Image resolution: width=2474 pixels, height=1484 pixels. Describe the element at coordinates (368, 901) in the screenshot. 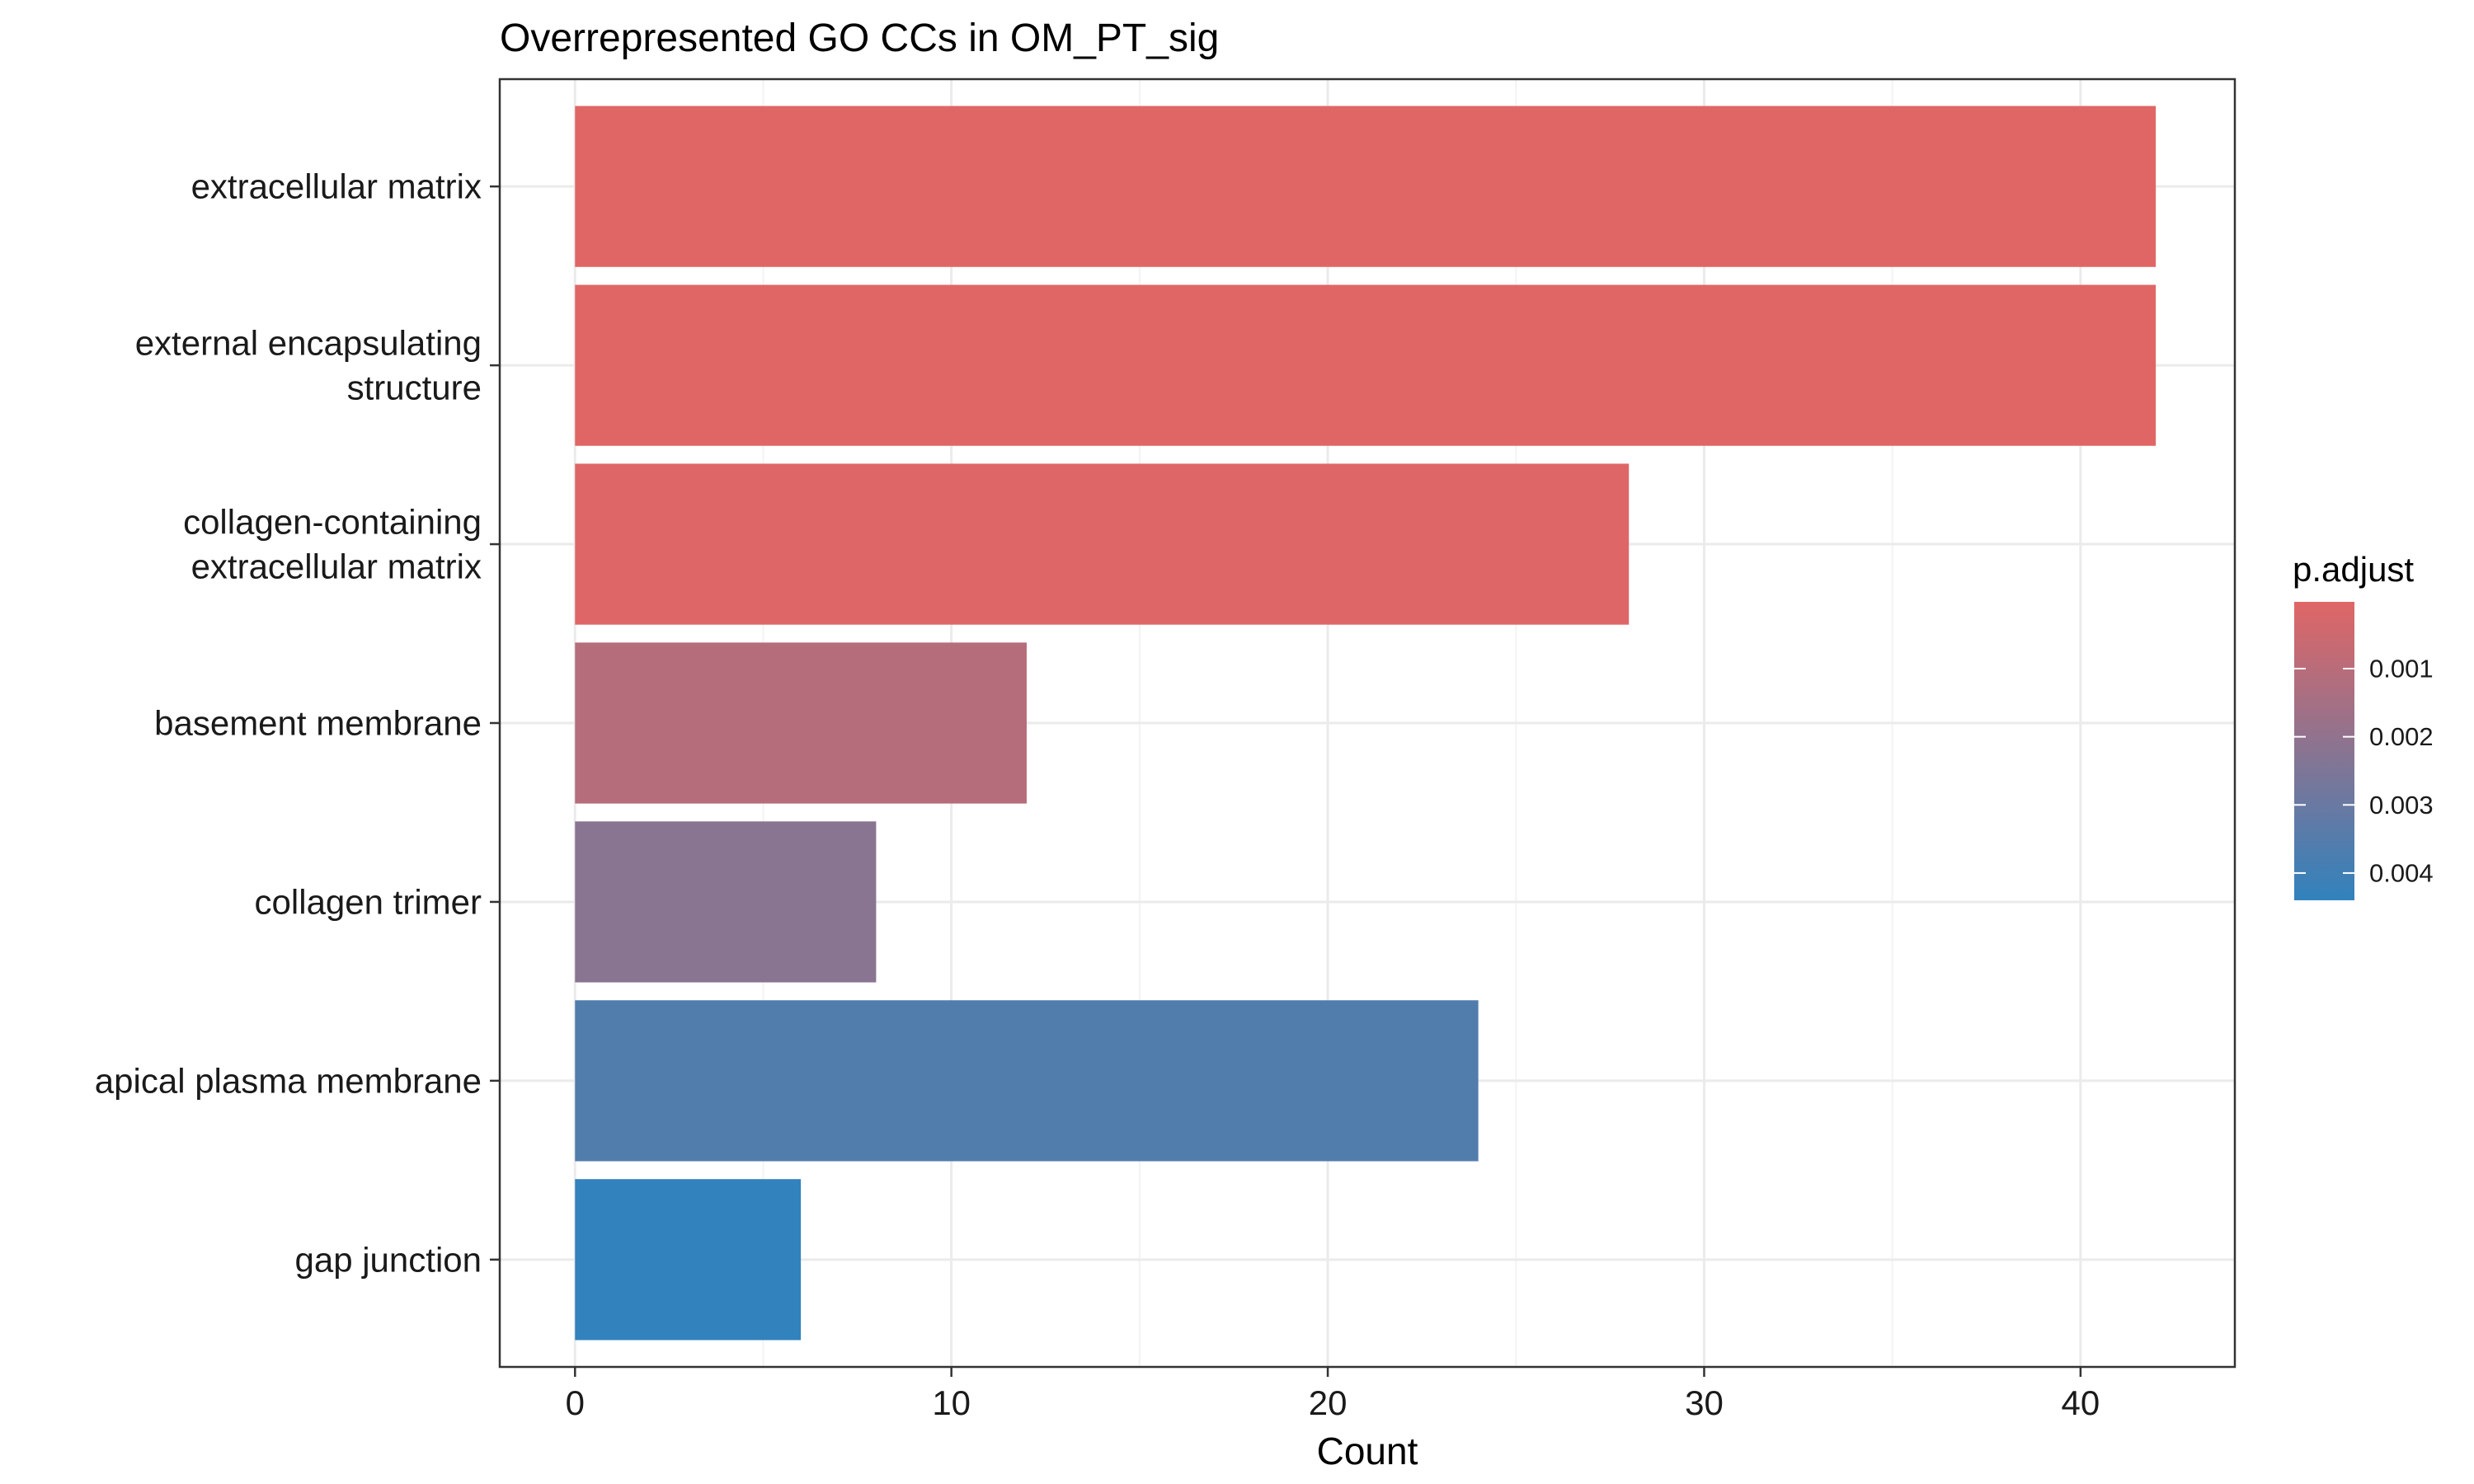

I see `category-label: collagen trimer` at that location.